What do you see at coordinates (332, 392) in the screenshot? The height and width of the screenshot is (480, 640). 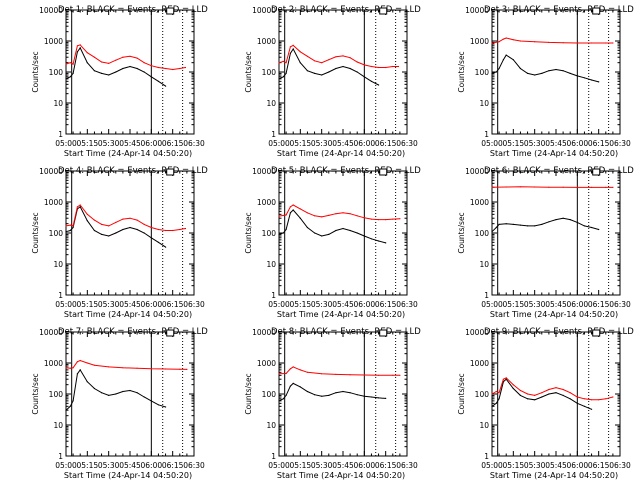 I see `series-line` at bounding box center [332, 392].